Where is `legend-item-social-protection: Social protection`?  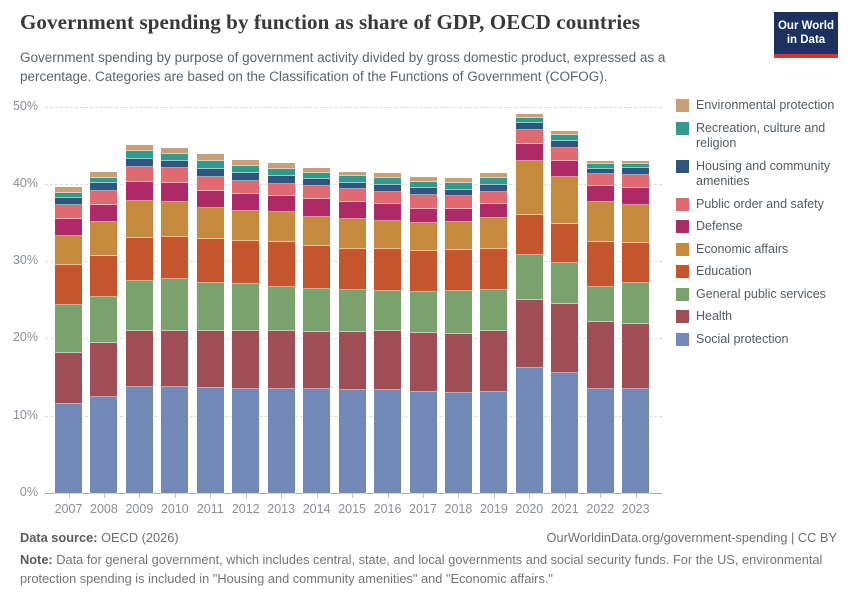
legend-item-social-protection: Social protection is located at coordinates (761, 340).